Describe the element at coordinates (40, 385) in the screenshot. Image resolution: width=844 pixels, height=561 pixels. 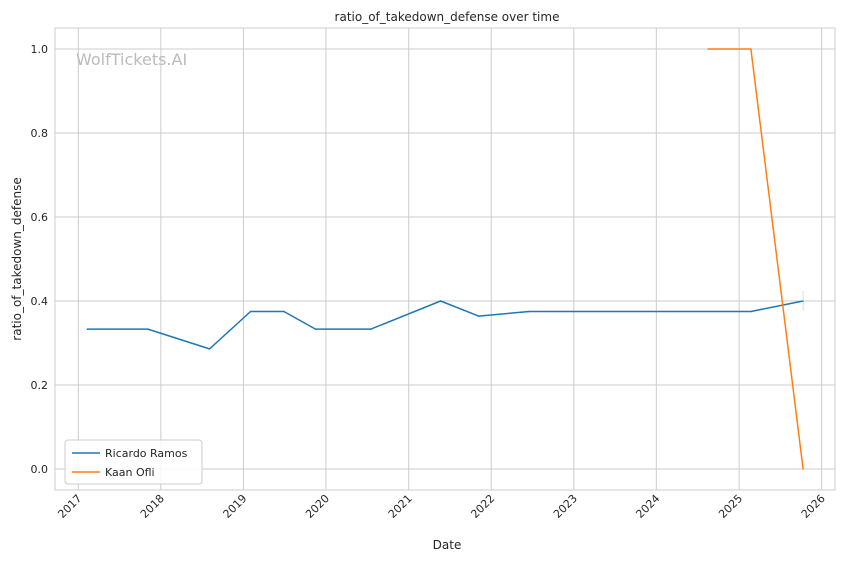
I see `y-tick-label: 0.2` at that location.